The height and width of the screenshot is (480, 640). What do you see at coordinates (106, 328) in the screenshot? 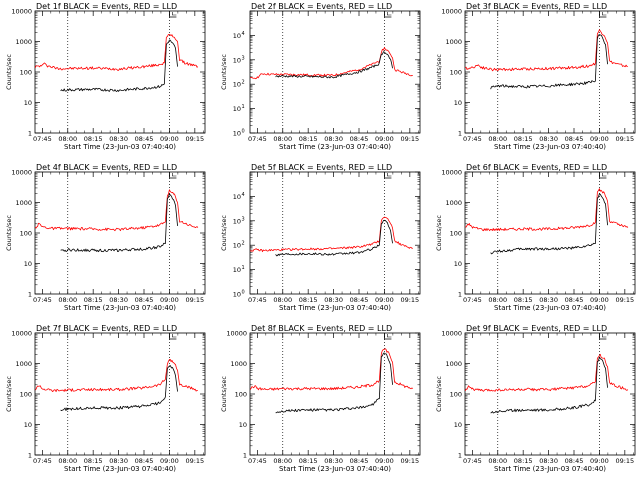
I see `chart-title: Det 7f BLACK = Events, RED = LLD` at bounding box center [106, 328].